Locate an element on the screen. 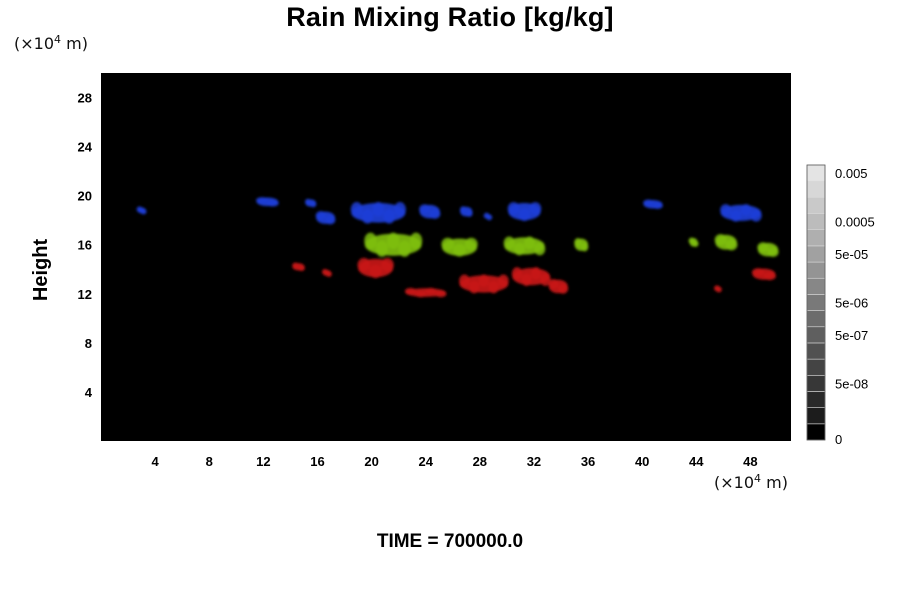 The width and height of the screenshot is (900, 600). y-axis: 4 8 12 16 20 24 28 is located at coordinates (85, 245).